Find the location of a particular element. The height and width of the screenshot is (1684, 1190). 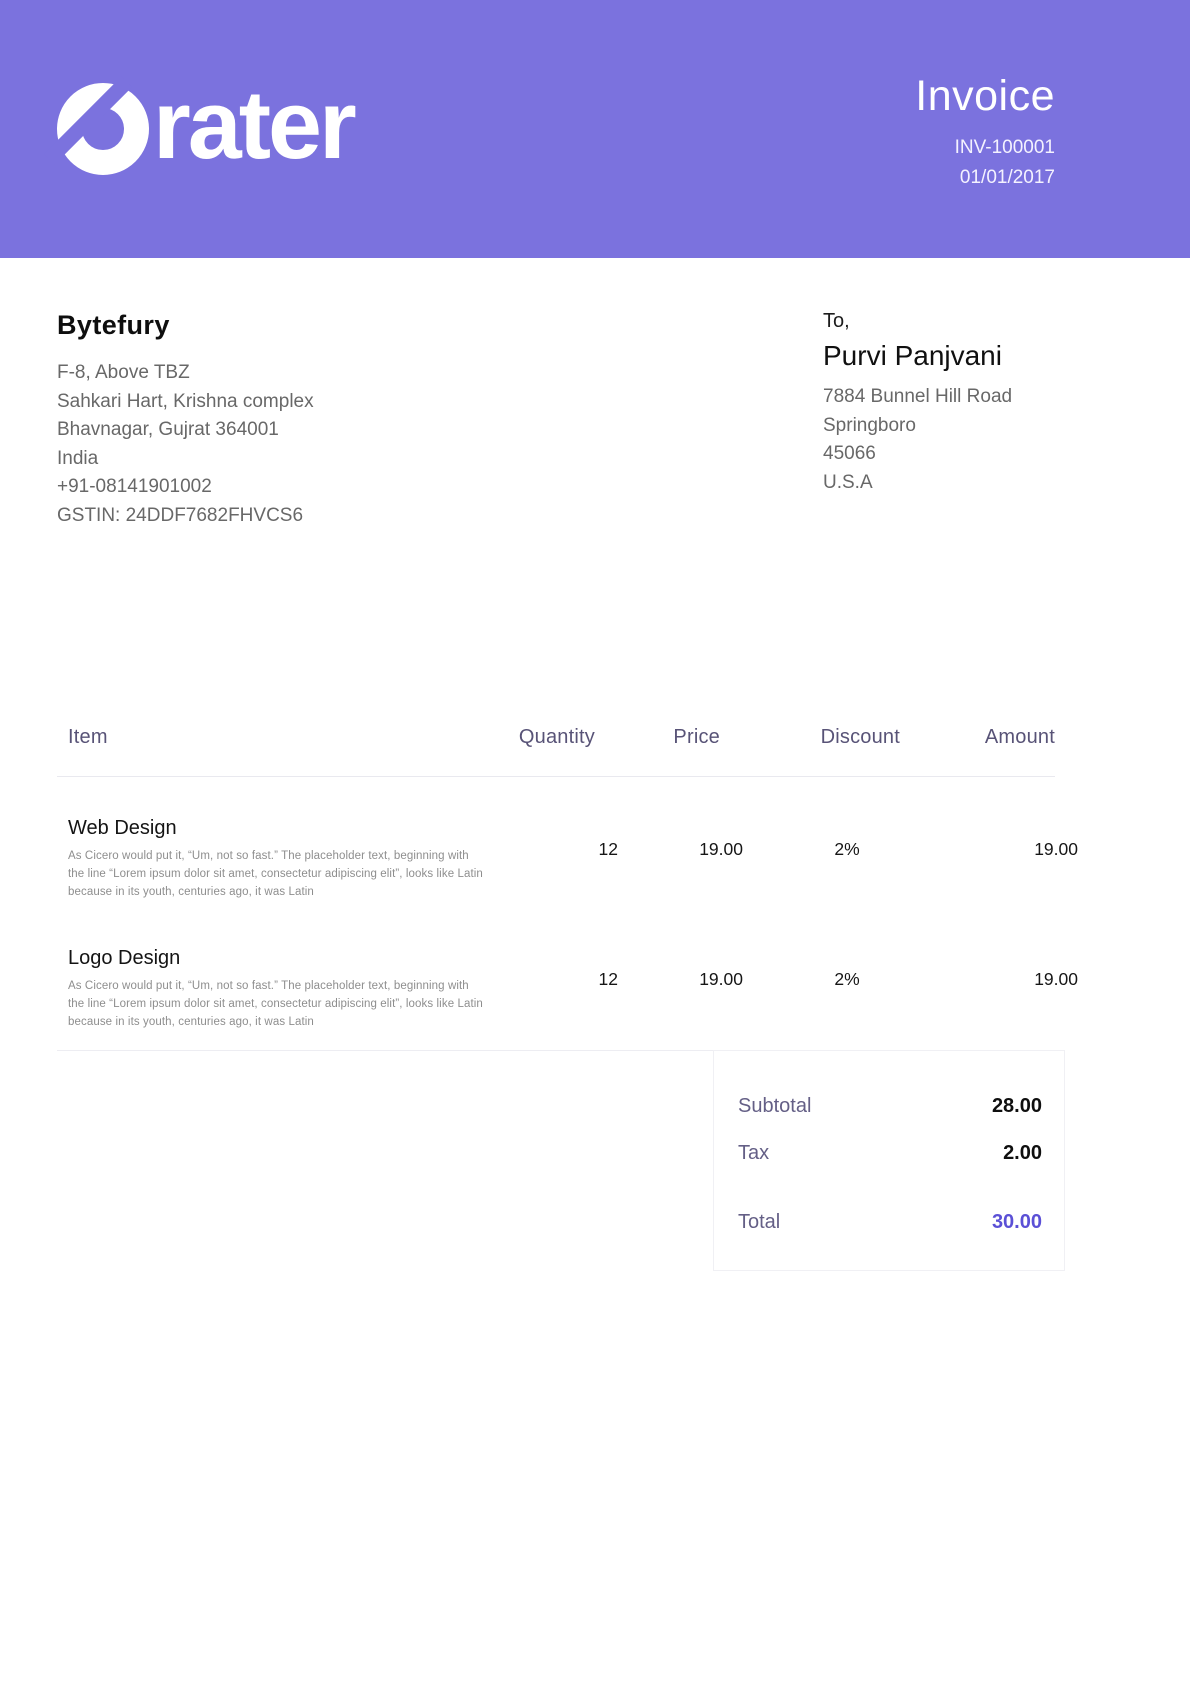

company-address-line: India is located at coordinates (78, 458).